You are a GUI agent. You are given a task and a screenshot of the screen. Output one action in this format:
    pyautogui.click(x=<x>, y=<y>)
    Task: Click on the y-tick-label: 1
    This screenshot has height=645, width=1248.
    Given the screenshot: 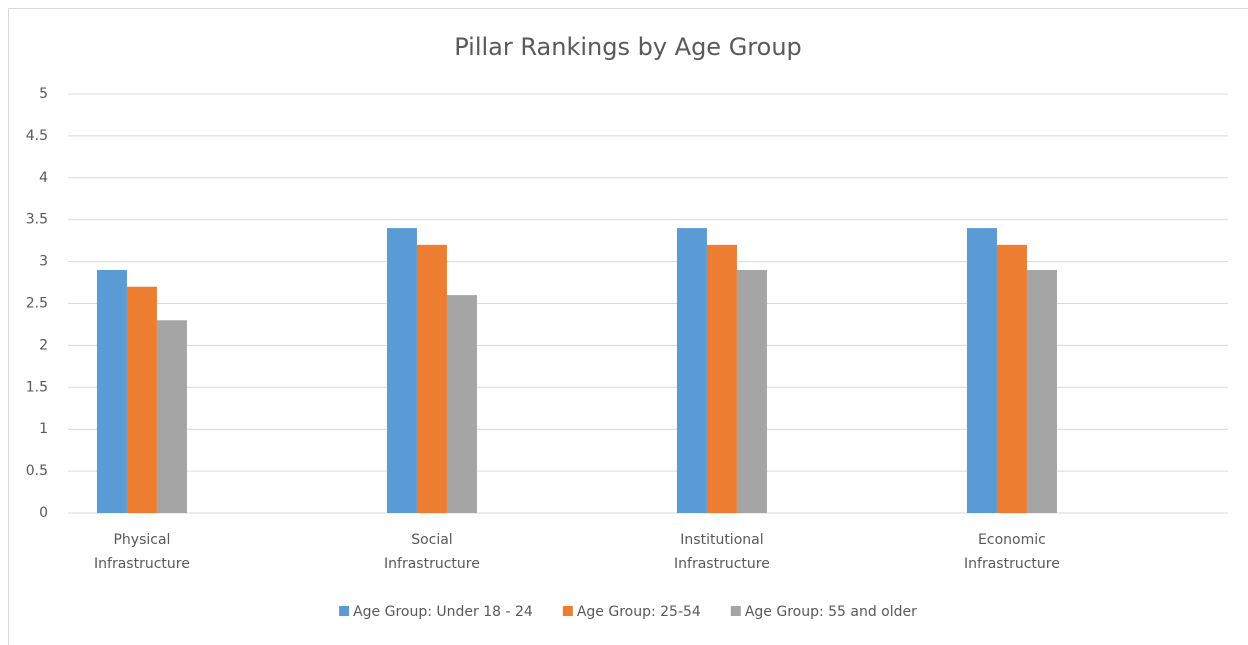 What is the action you would take?
    pyautogui.click(x=43, y=429)
    